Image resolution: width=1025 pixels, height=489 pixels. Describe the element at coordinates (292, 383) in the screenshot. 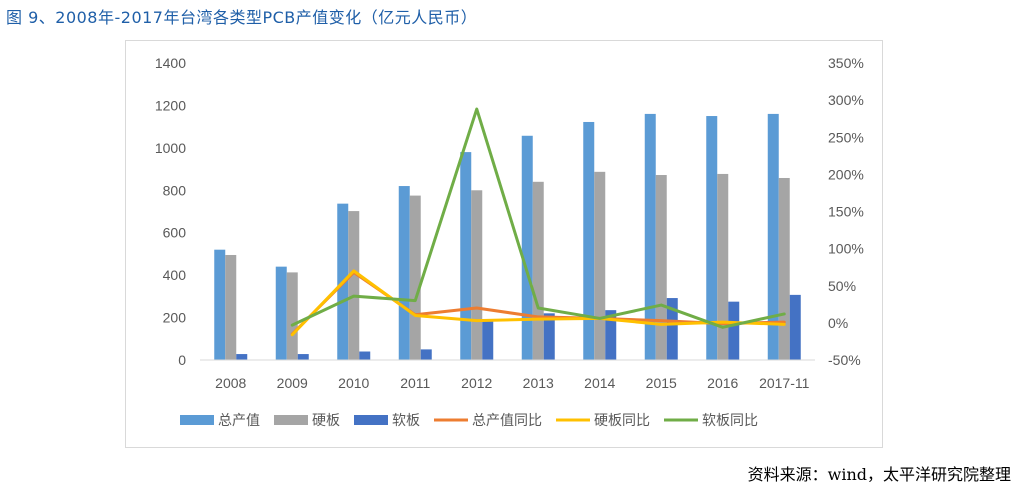

I see `x-tick-label: 2009` at that location.